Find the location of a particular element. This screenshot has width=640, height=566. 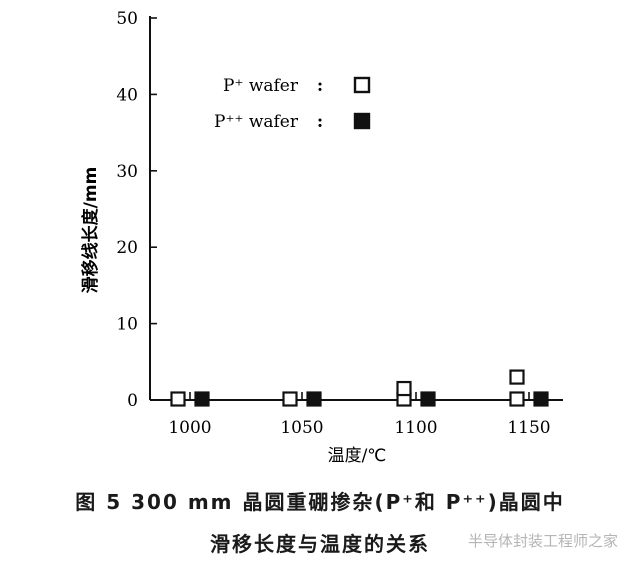

y-tick-label: 40 is located at coordinates (127, 95).